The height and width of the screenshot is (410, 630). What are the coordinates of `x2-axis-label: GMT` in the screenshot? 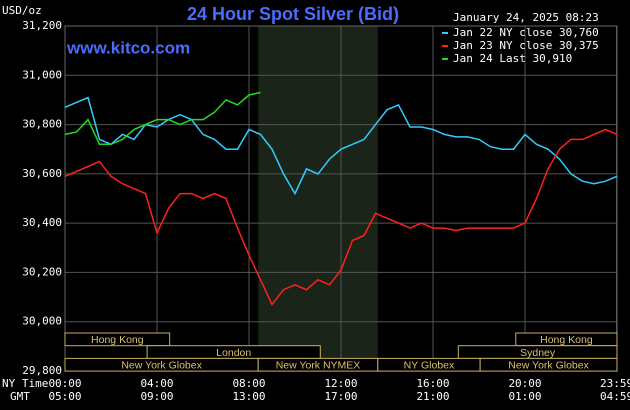 It's located at (20, 396).